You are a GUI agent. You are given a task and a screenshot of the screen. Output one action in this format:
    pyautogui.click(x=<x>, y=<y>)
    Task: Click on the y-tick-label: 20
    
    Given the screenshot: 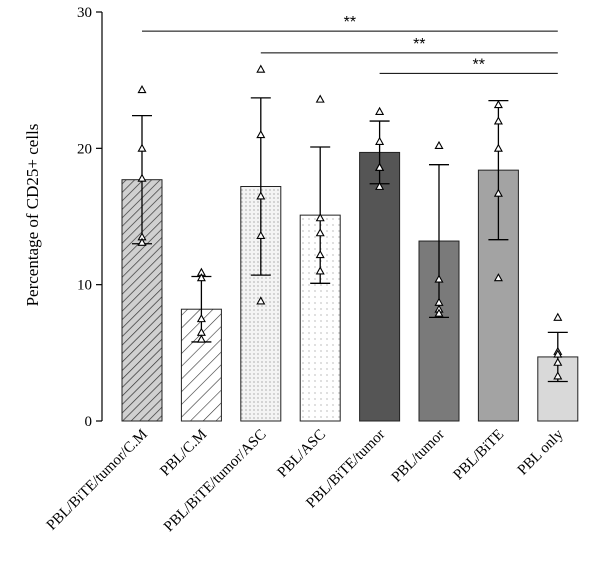 What is the action you would take?
    pyautogui.click(x=84, y=149)
    